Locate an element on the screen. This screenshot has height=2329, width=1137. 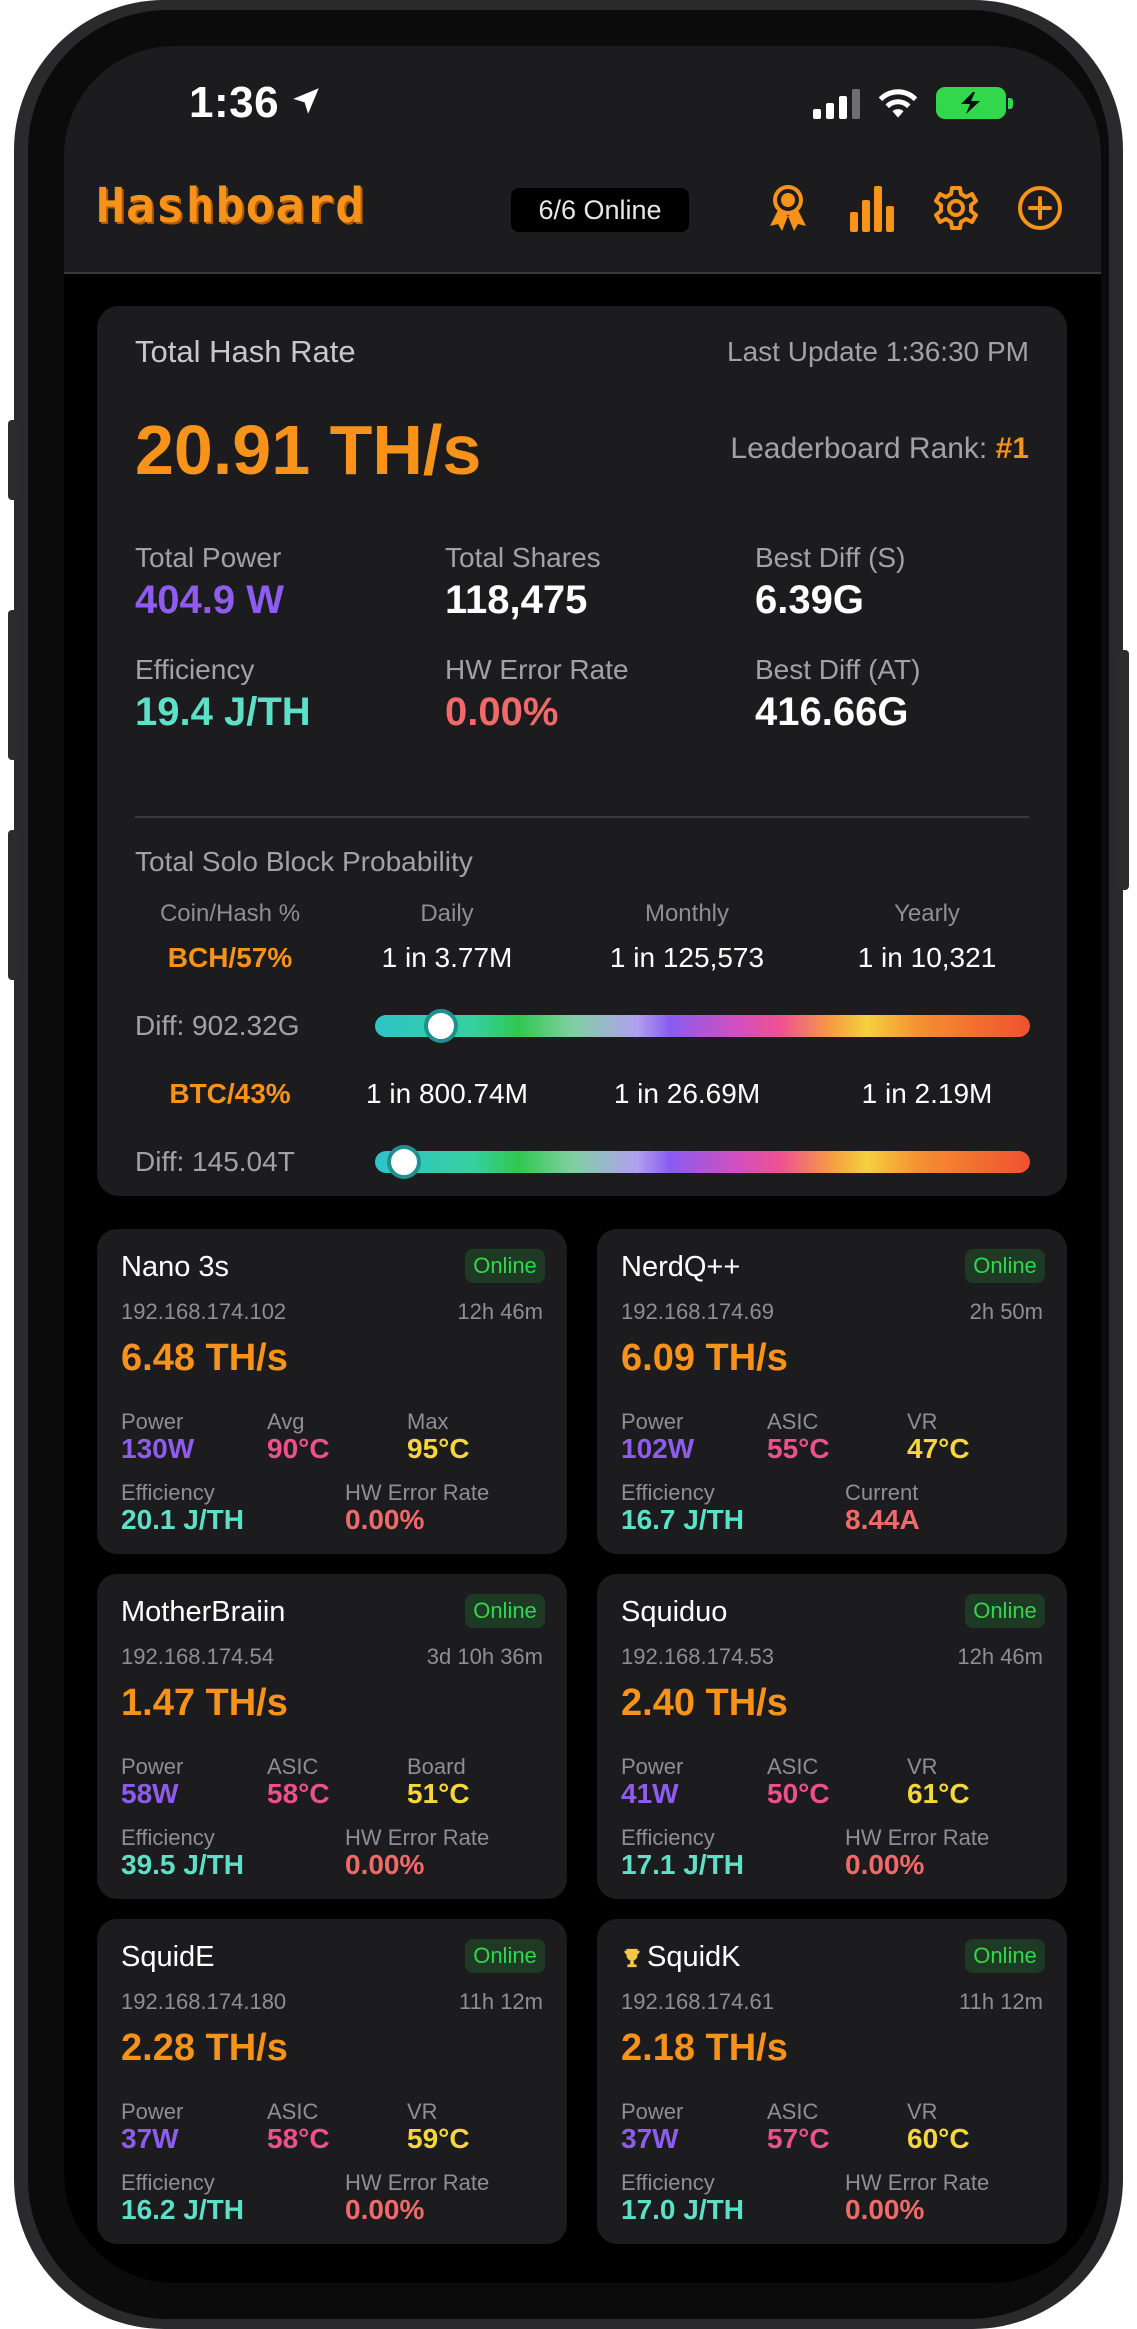
efficiency-value: 19.4 J/TH is located at coordinates (223, 712).